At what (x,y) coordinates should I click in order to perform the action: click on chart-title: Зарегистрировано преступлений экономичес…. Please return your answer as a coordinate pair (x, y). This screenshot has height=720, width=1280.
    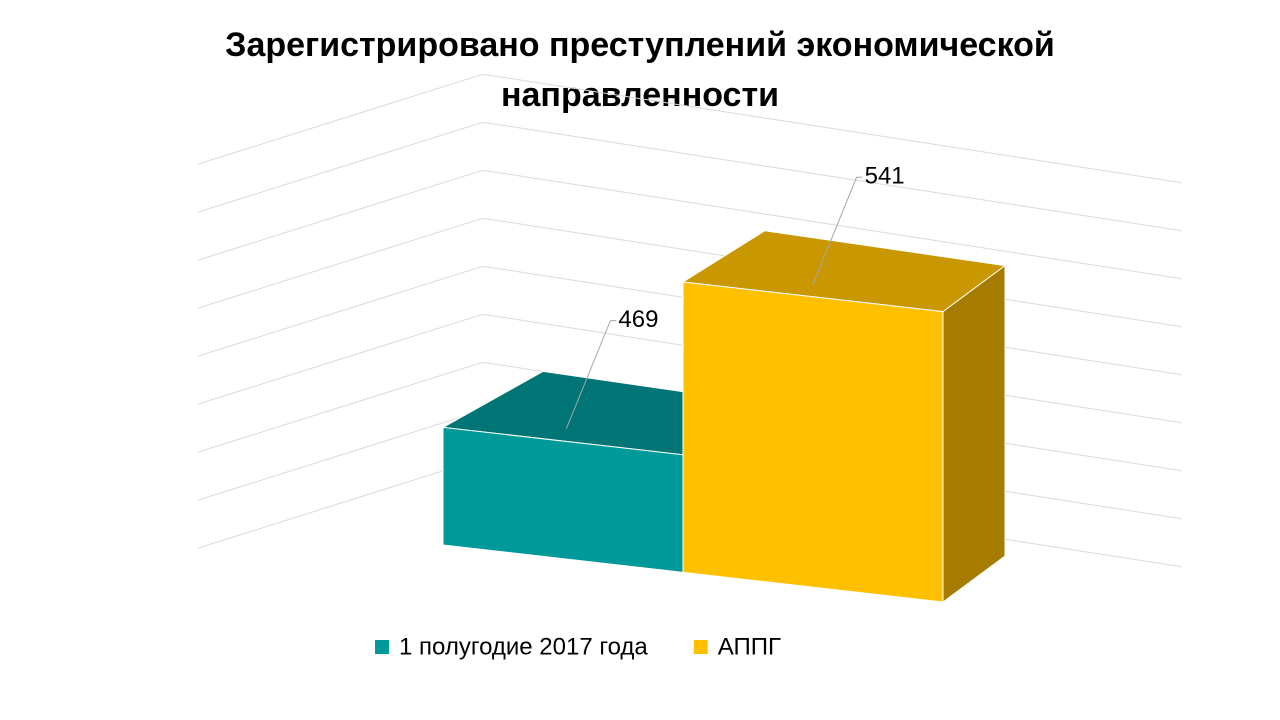
    Looking at the image, I should click on (640, 70).